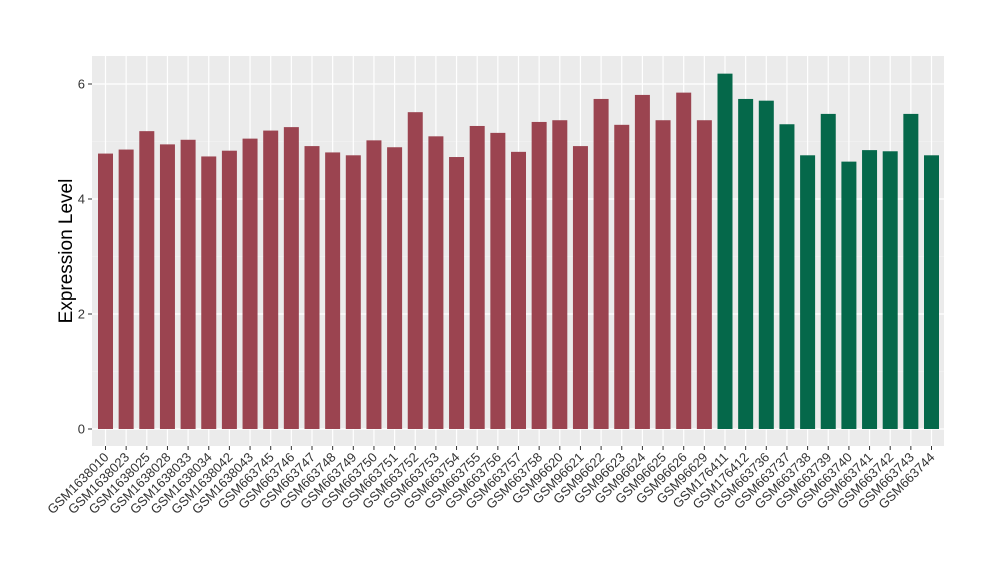  Describe the element at coordinates (66, 251) in the screenshot. I see `y-axis-title: Expression Level` at that location.